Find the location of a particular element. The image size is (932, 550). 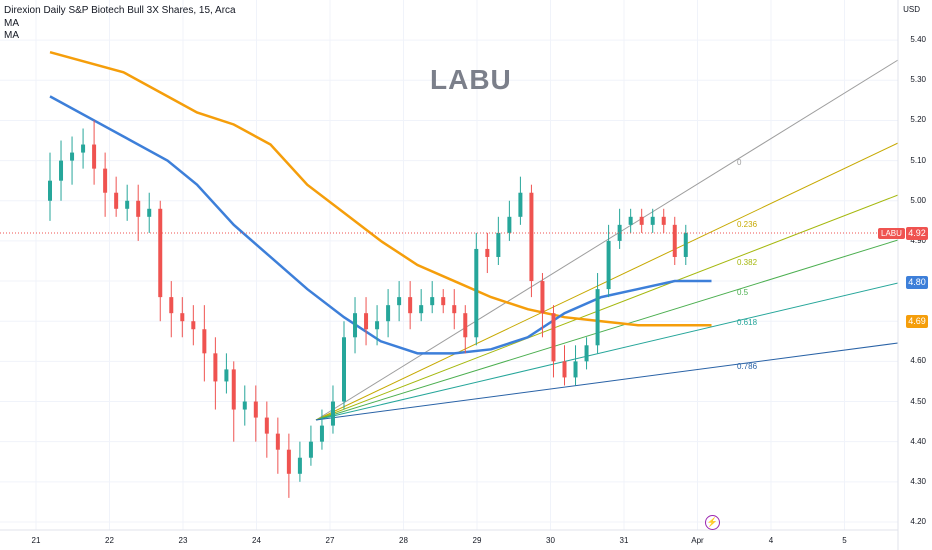

y-tick-label: 4.90 is located at coordinates (918, 240).